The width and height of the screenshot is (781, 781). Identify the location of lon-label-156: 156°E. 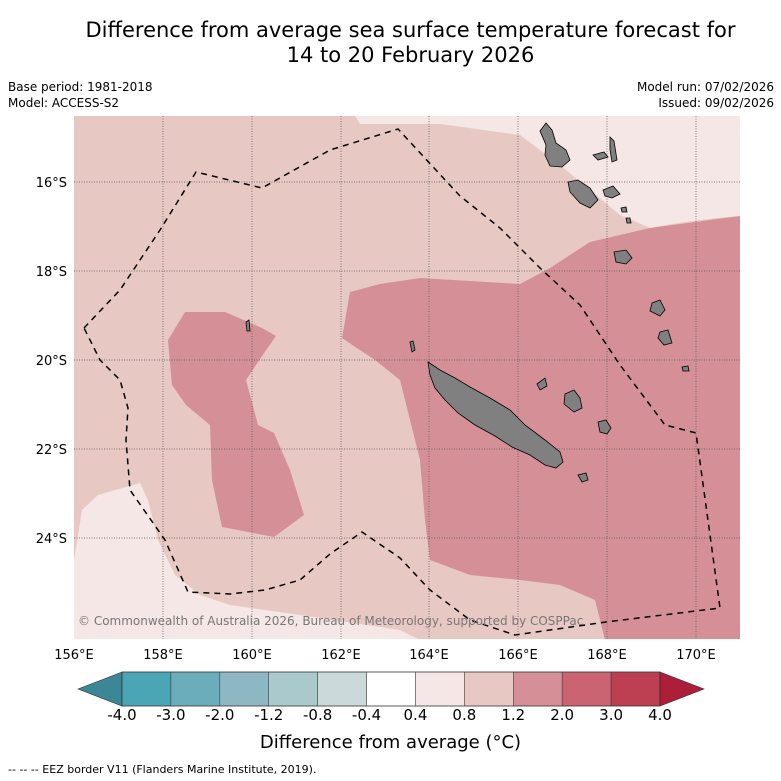
(74, 655).